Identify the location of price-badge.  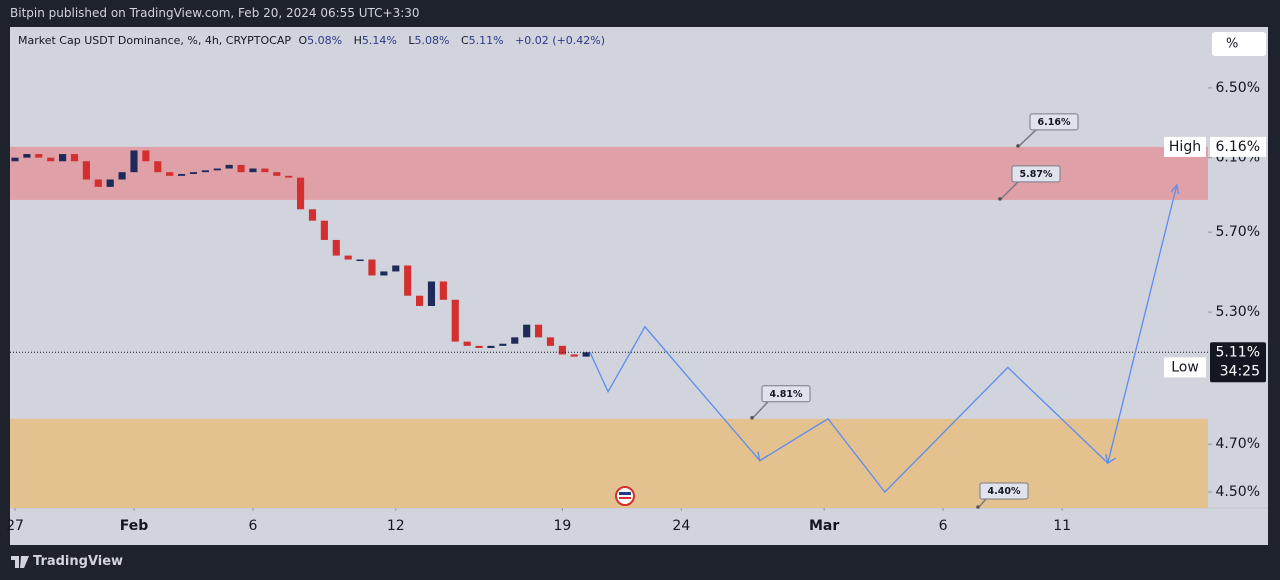
(1238, 146).